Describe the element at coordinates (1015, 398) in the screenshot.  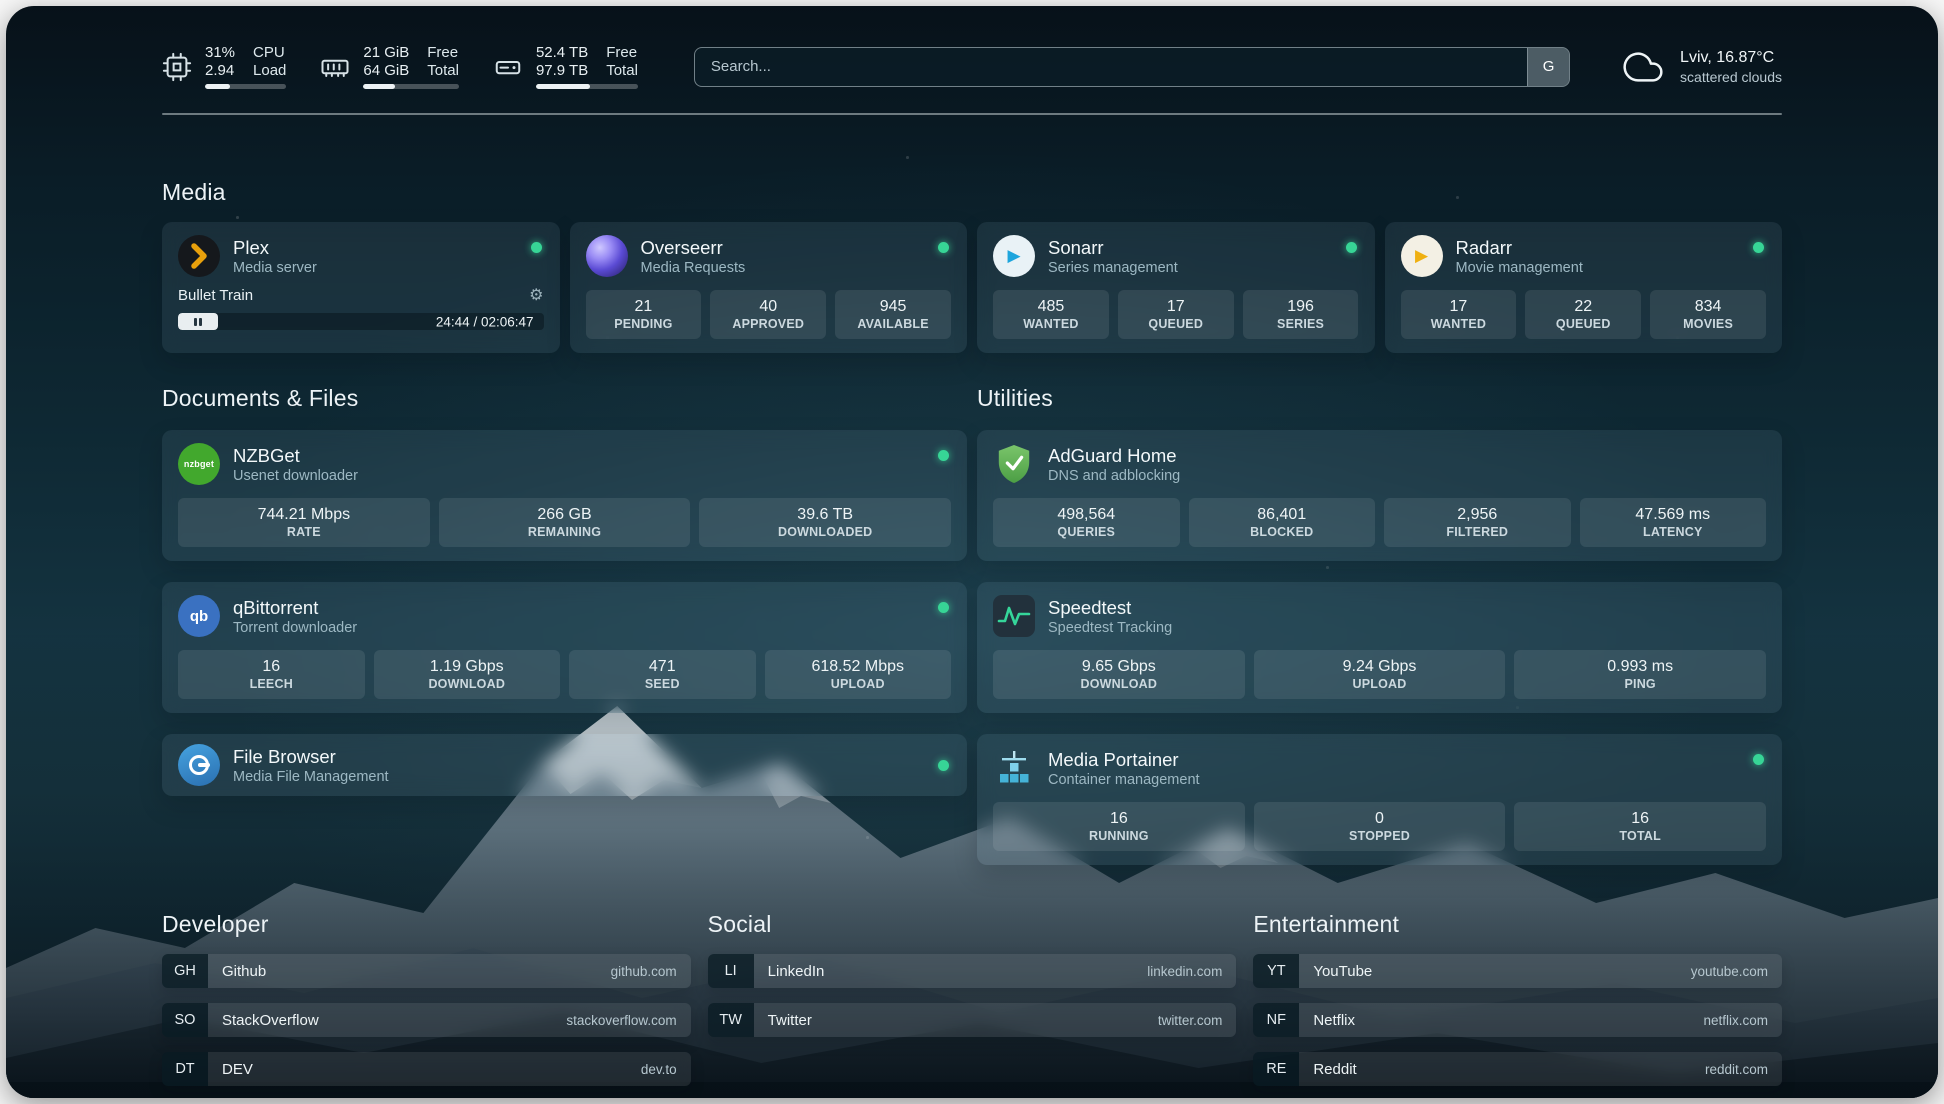
I see `section-title-utilities: Utilities` at that location.